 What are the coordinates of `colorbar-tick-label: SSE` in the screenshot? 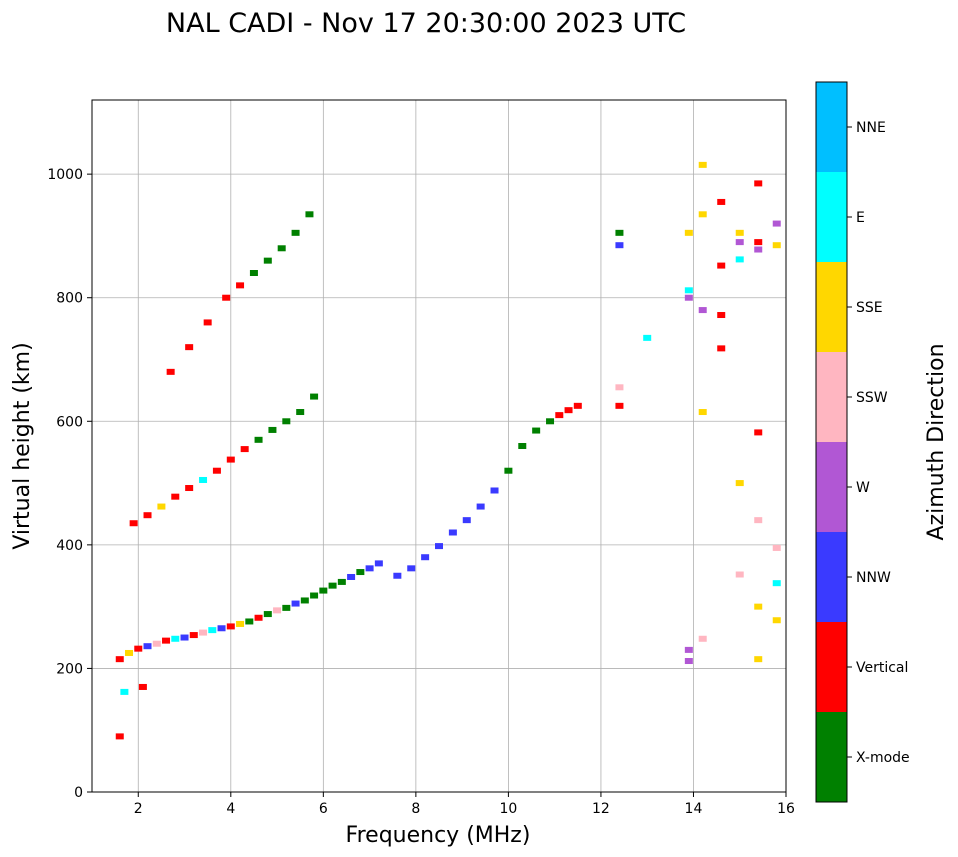 It's located at (869, 308).